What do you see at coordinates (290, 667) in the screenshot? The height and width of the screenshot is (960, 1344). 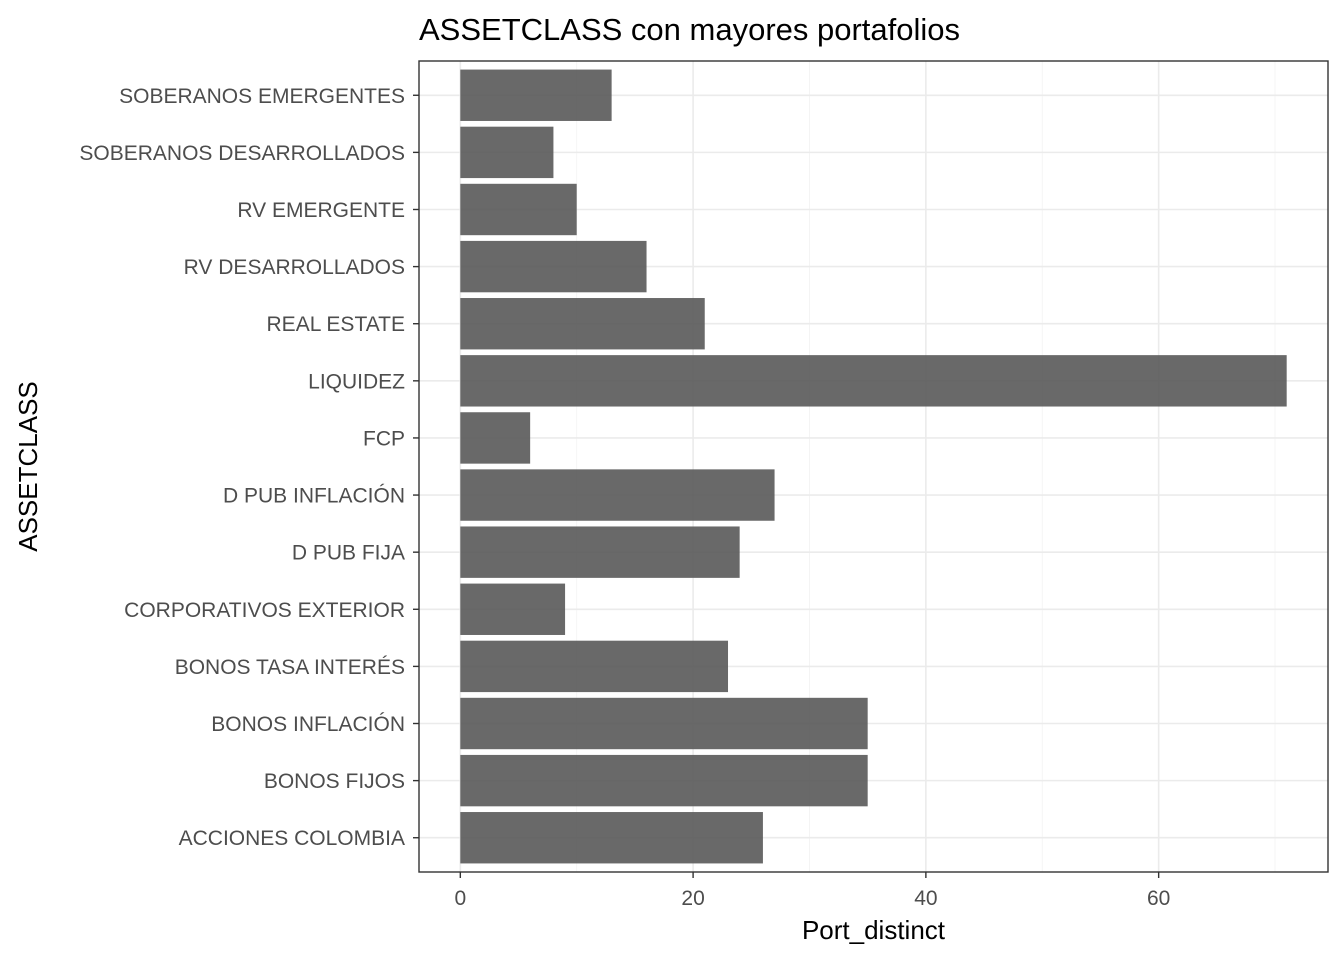 I see `y-tick-label: BONOS TASA INTERÉS` at bounding box center [290, 667].